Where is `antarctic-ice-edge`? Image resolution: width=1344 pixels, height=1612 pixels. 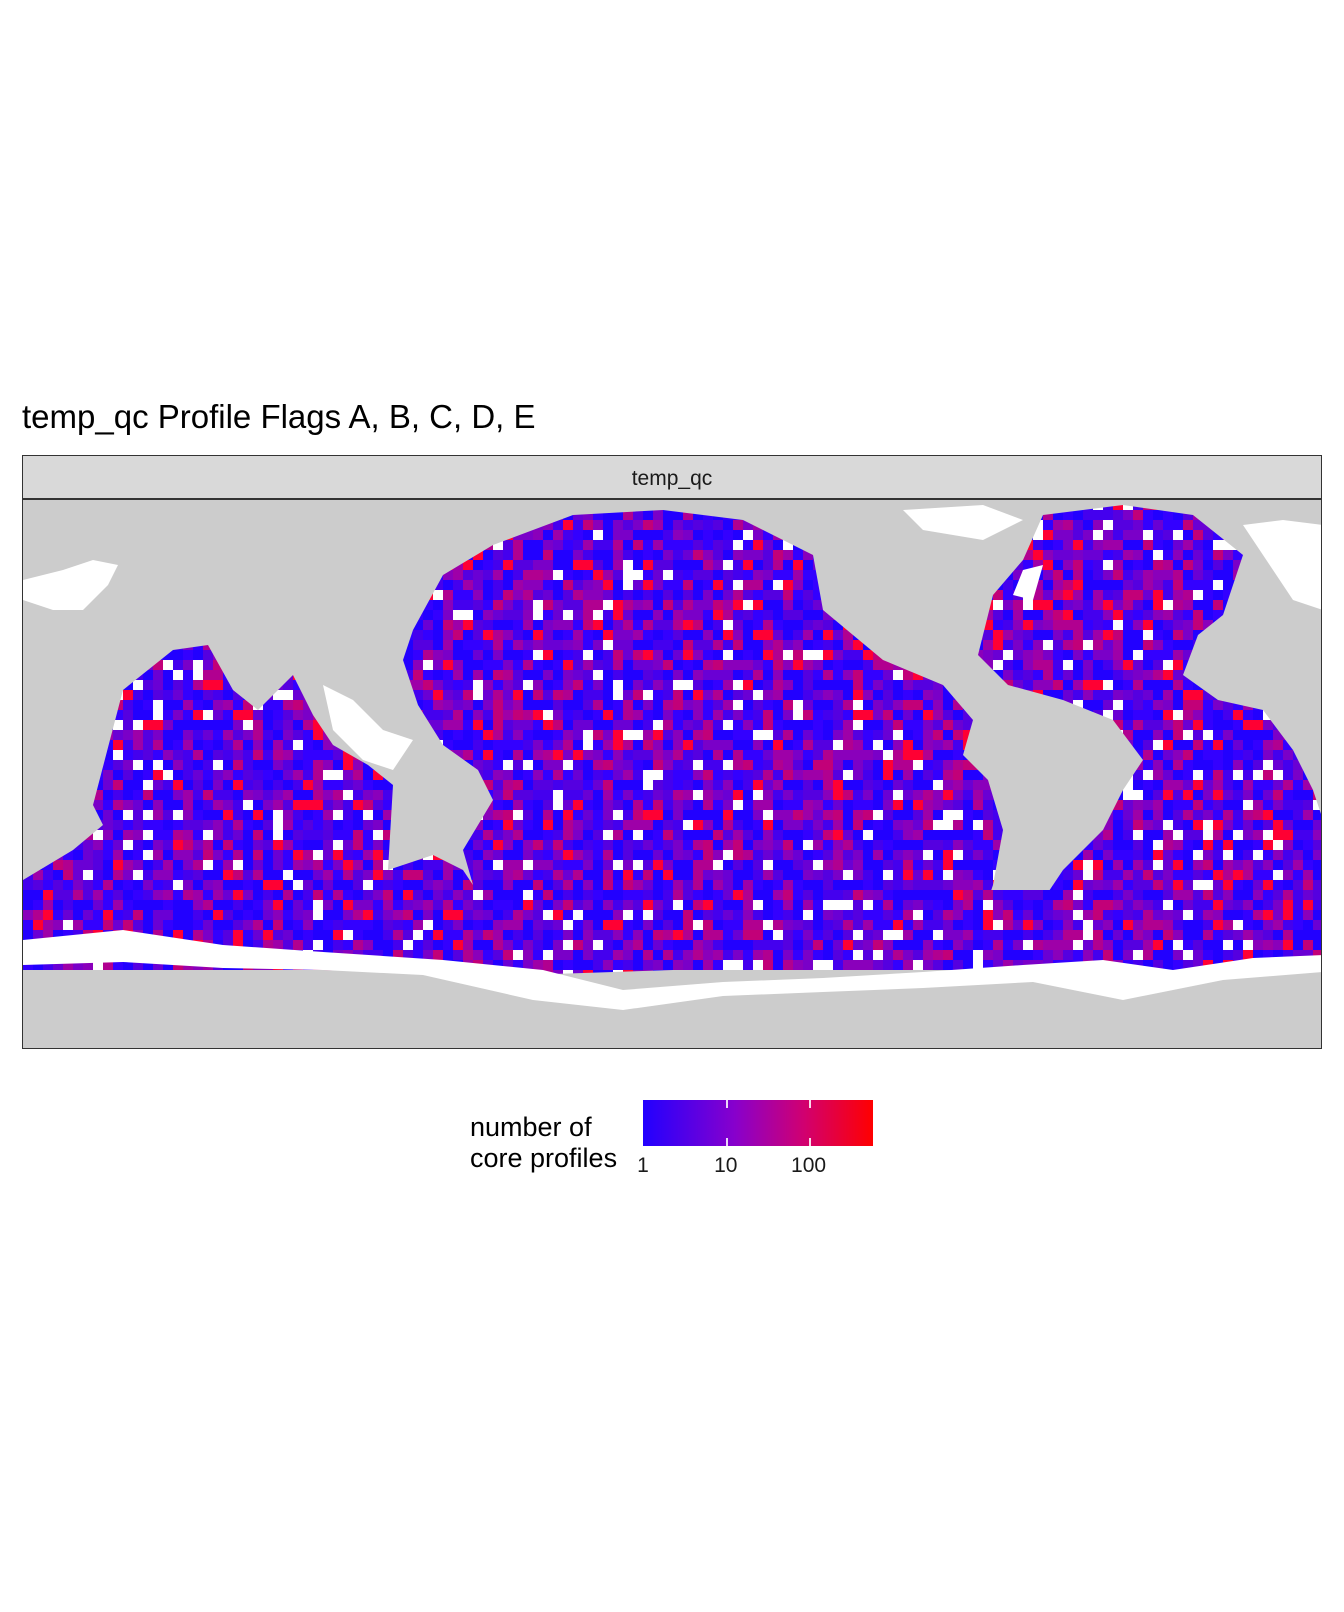
antarctic-ice-edge is located at coordinates (672, 970).